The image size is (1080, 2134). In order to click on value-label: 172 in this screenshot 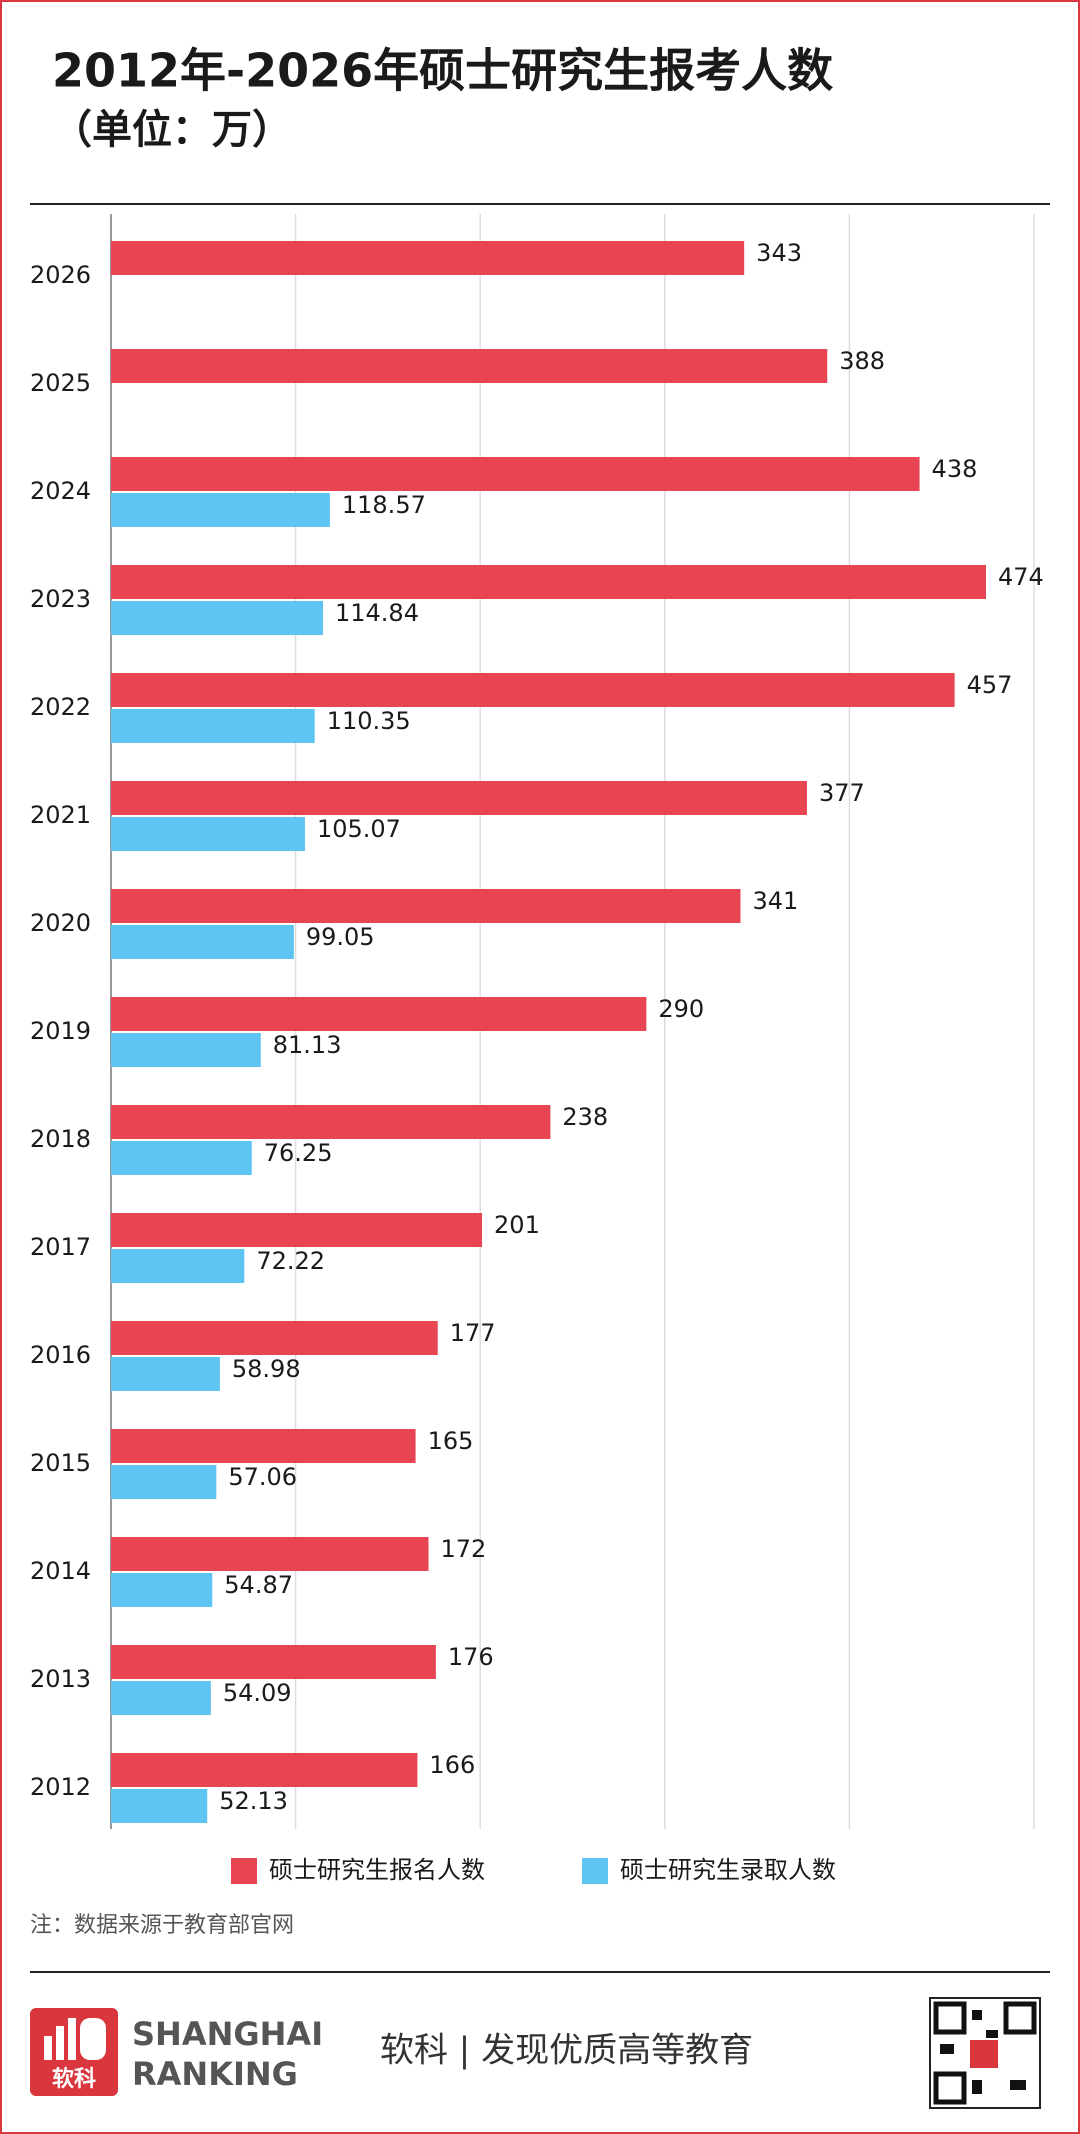, I will do `click(464, 1549)`.